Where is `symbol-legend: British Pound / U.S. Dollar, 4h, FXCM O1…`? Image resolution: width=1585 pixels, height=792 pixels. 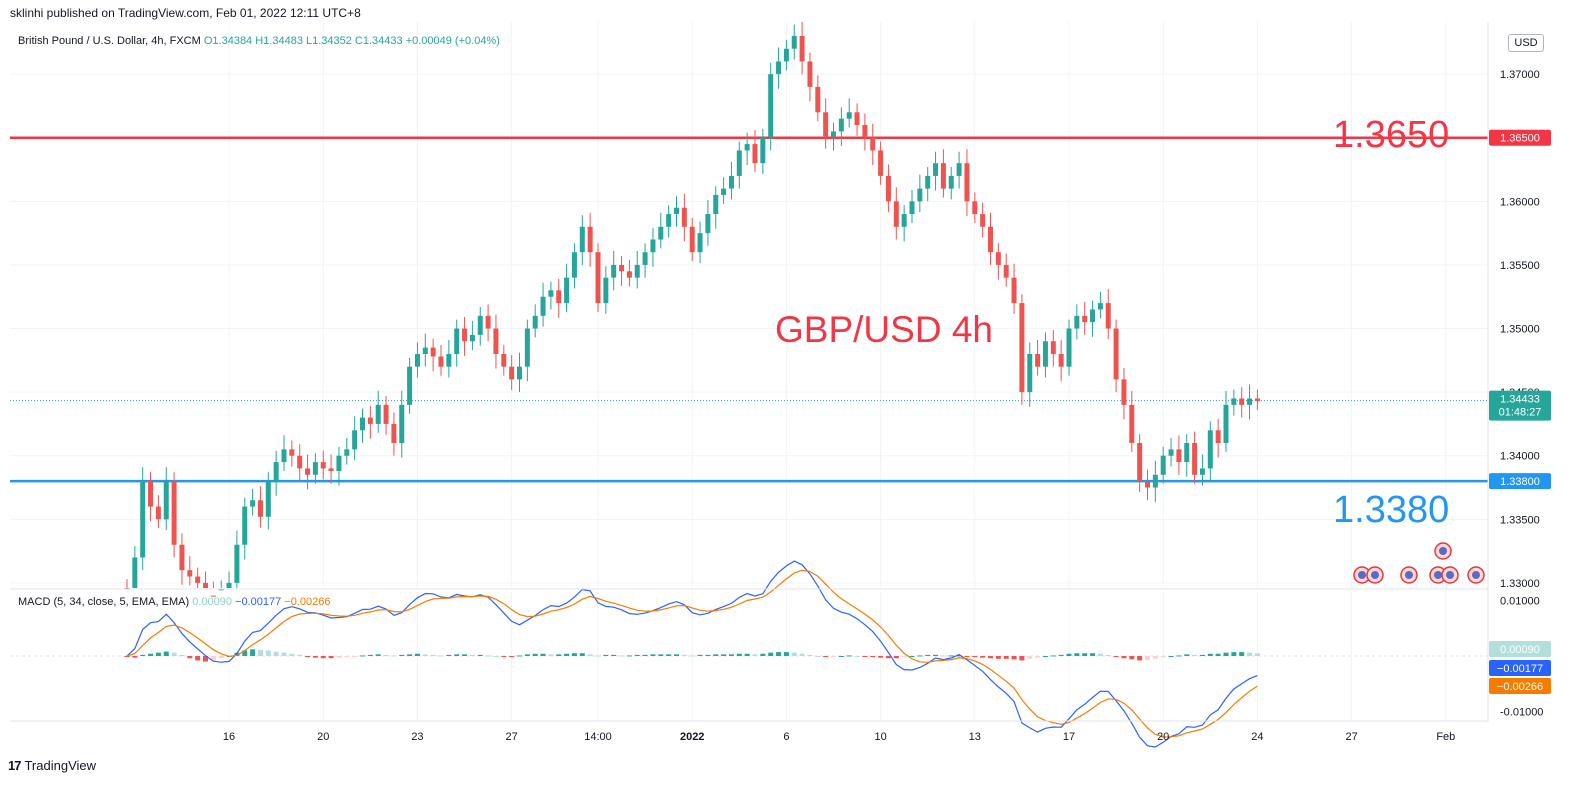 symbol-legend: British Pound / U.S. Dollar, 4h, FXCM O1… is located at coordinates (259, 41).